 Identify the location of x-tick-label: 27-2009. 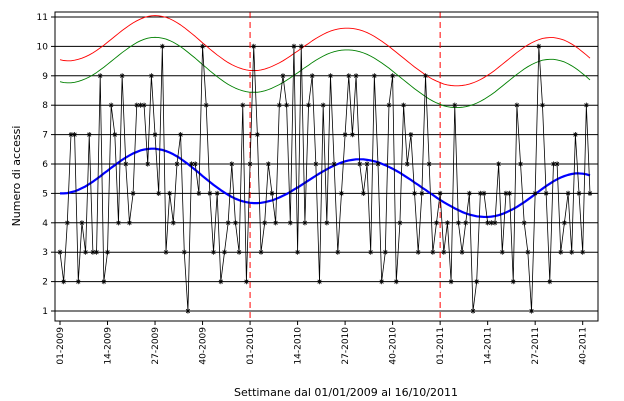
(156, 346).